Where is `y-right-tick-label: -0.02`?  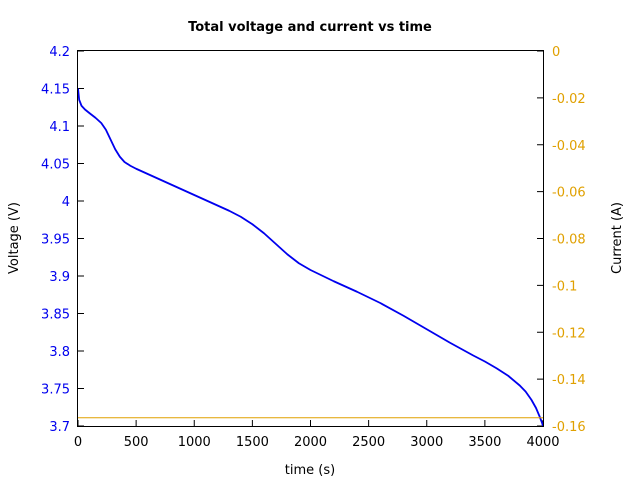
y-right-tick-label: -0.02 is located at coordinates (569, 99).